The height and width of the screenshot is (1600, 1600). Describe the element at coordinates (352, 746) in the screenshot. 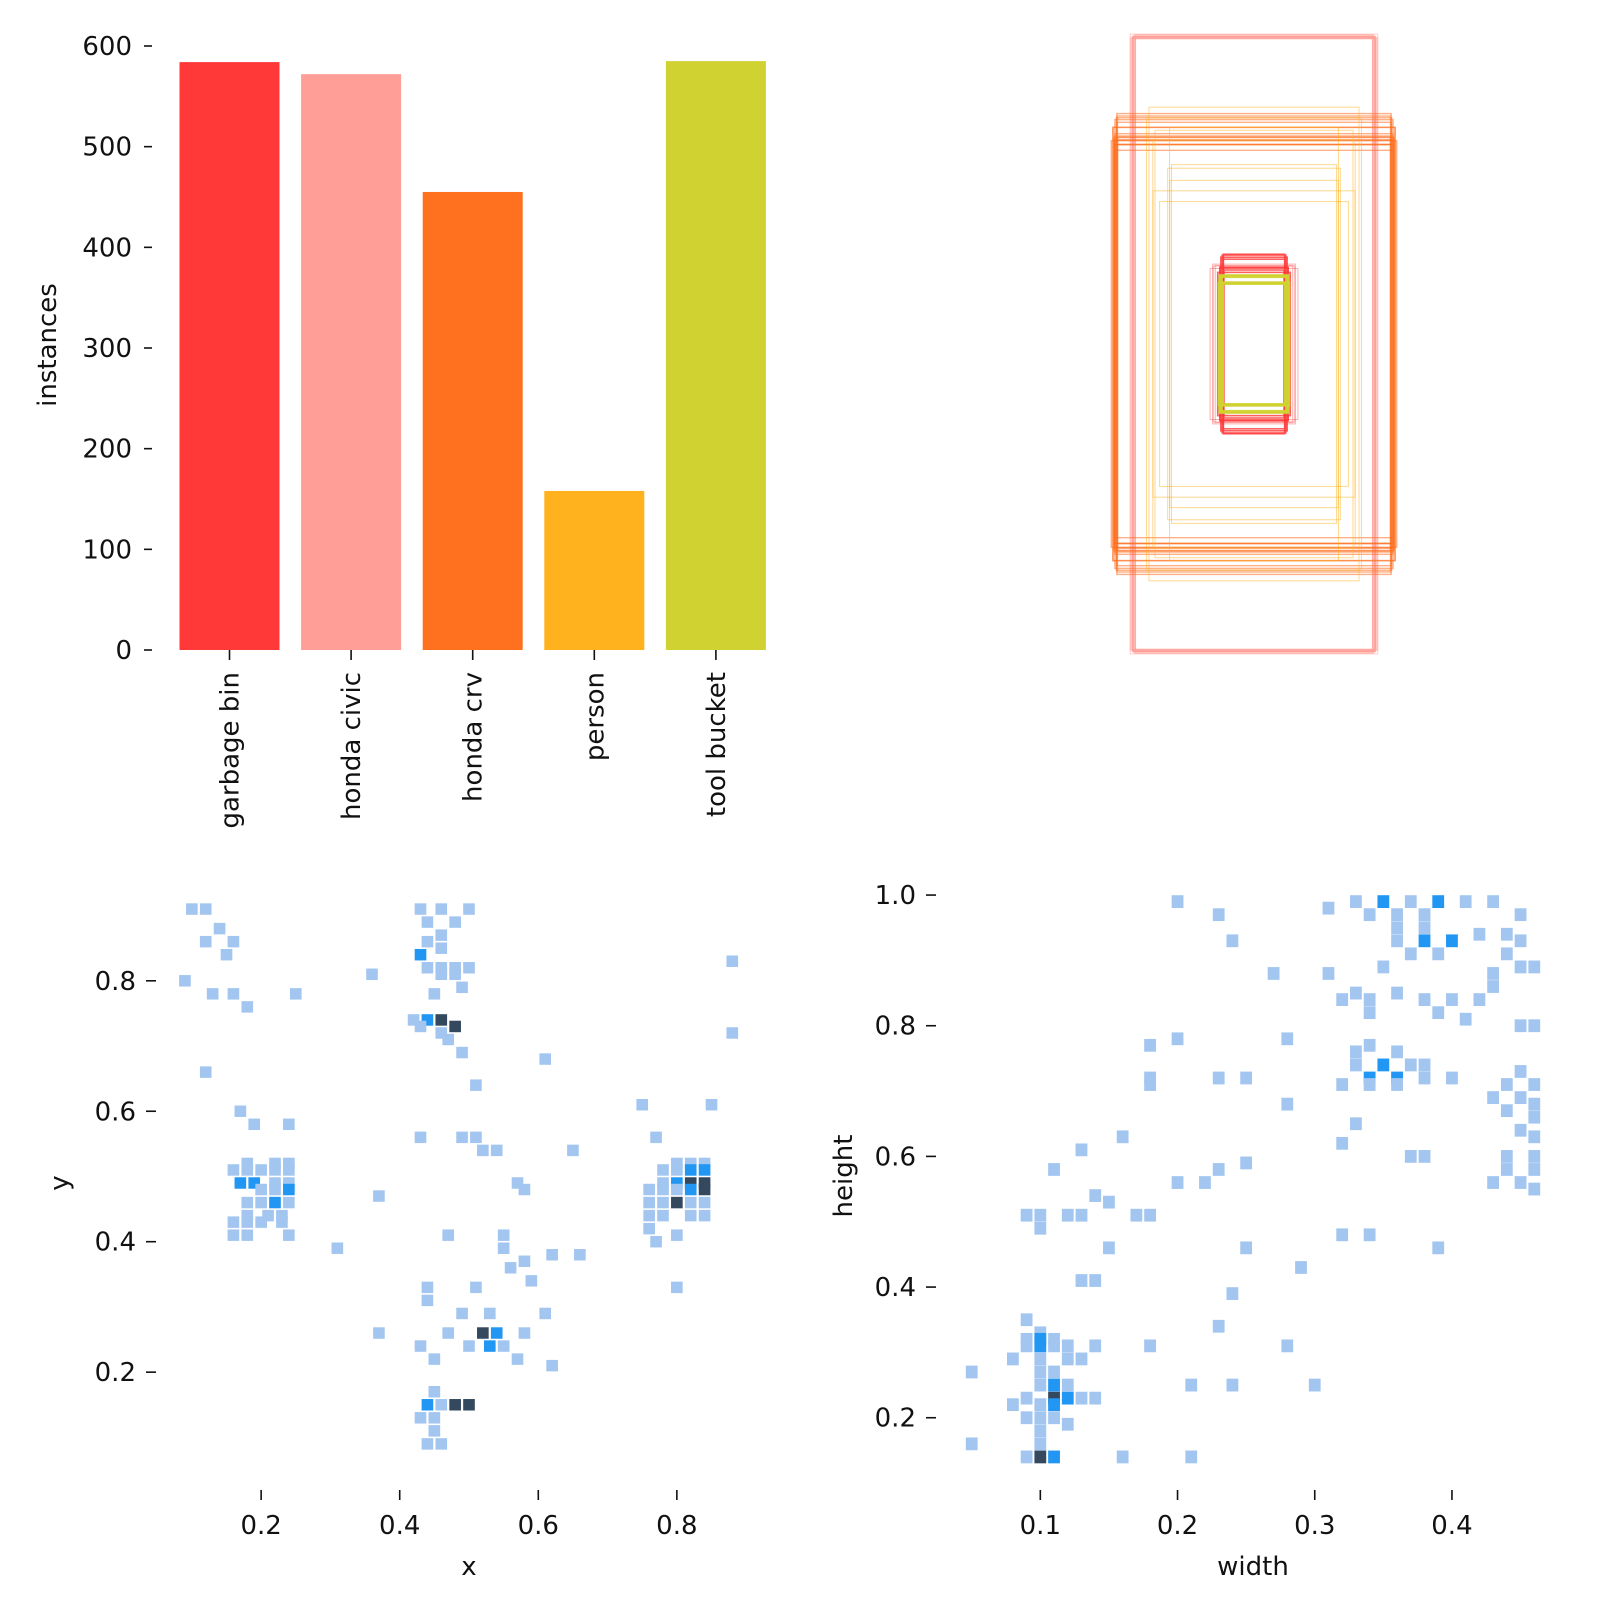

I see `x-tick-label: honda civic` at that location.